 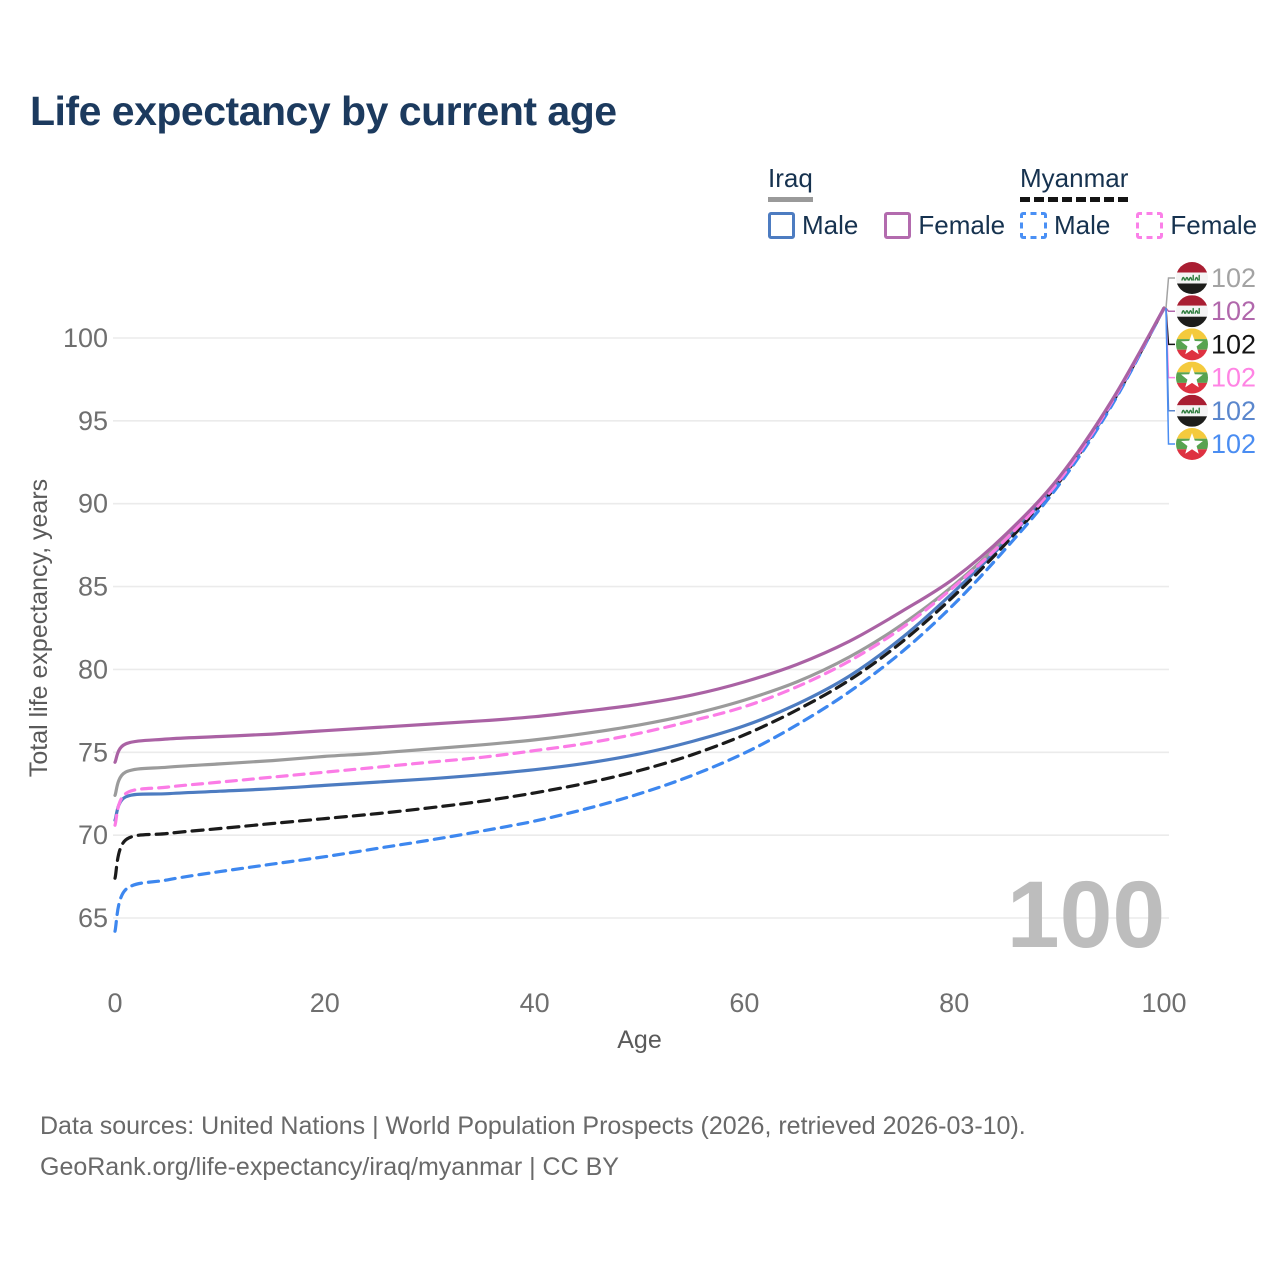 I want to click on age-counter-watermark: 100, so click(x=1086, y=915).